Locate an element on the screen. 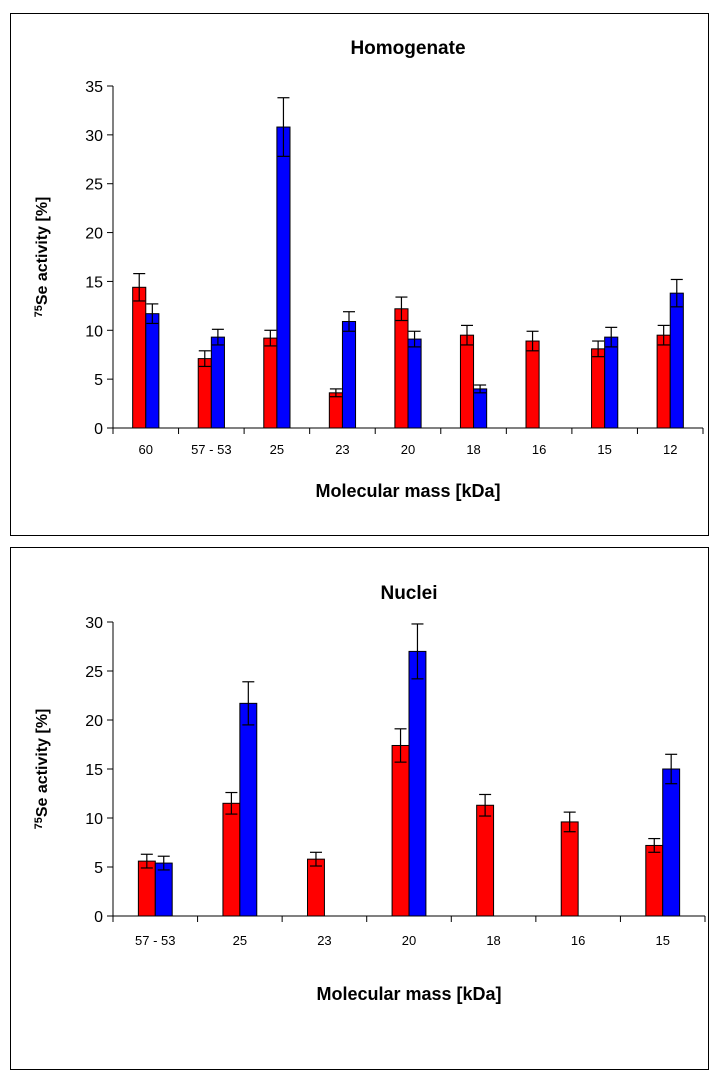 The width and height of the screenshot is (711, 1070). y-tick-label: 35 is located at coordinates (94, 87).